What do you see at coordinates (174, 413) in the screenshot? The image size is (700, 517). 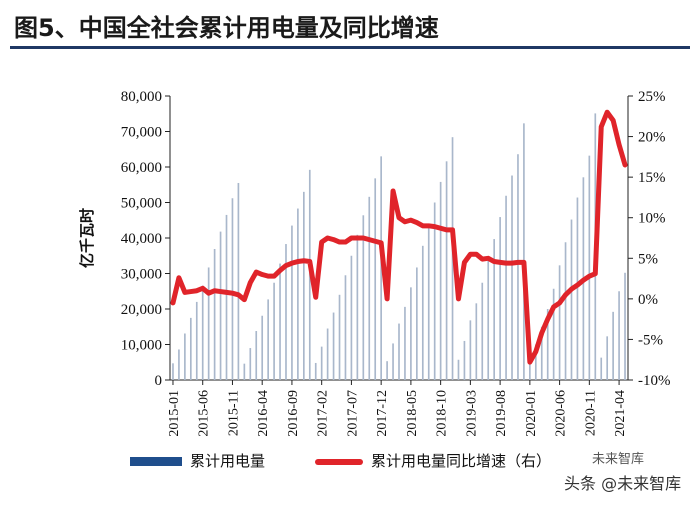 I see `x-tick-label: 2015-01` at bounding box center [174, 413].